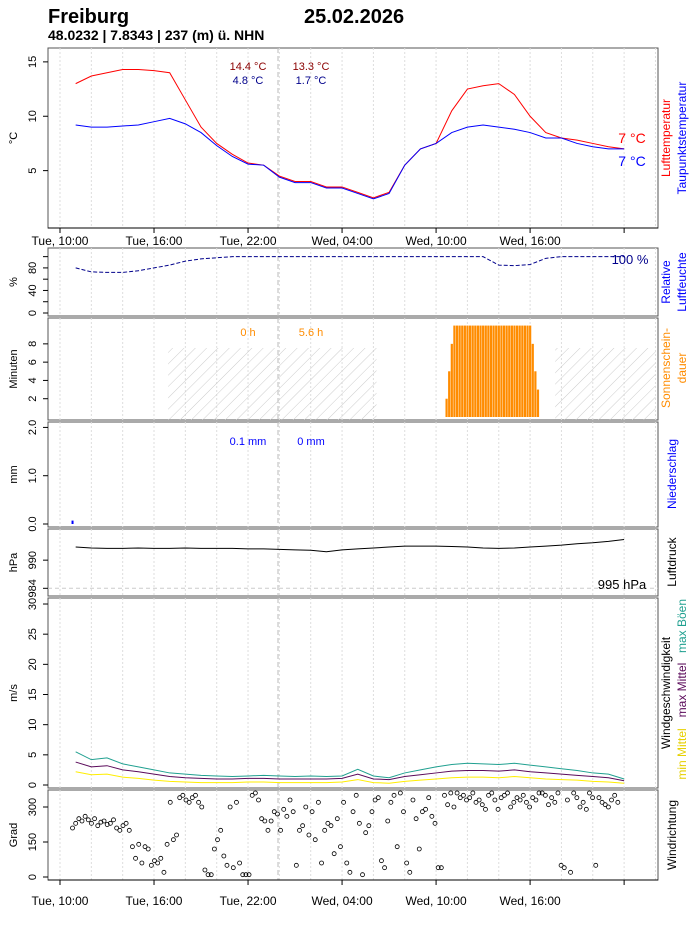 This screenshot has height=930, width=696. What do you see at coordinates (14, 562) in the screenshot?
I see `y-axis-label: hPa` at bounding box center [14, 562].